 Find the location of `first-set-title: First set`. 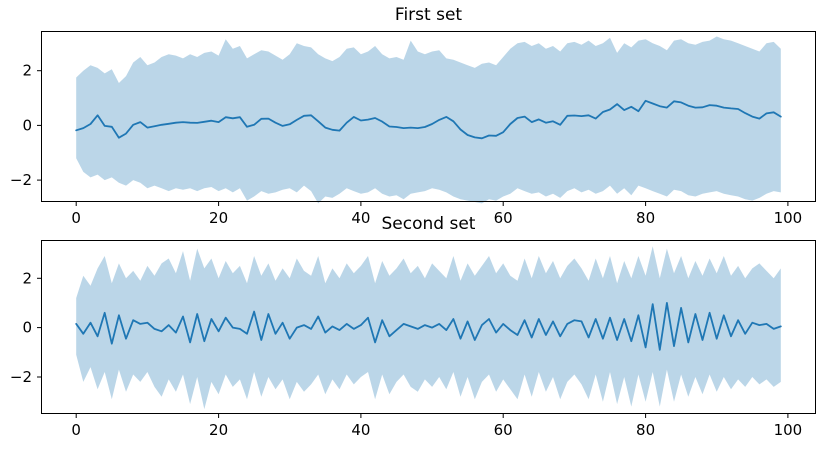

first-set-title: First set is located at coordinates (428, 15).